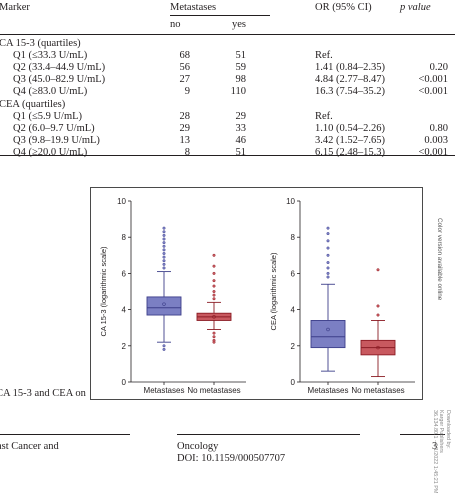 Image resolution: width=474 pixels, height=503 pixels. Describe the element at coordinates (231, 458) in the screenshot. I see `doi-link: DOI: 10.1159/000507707` at that location.